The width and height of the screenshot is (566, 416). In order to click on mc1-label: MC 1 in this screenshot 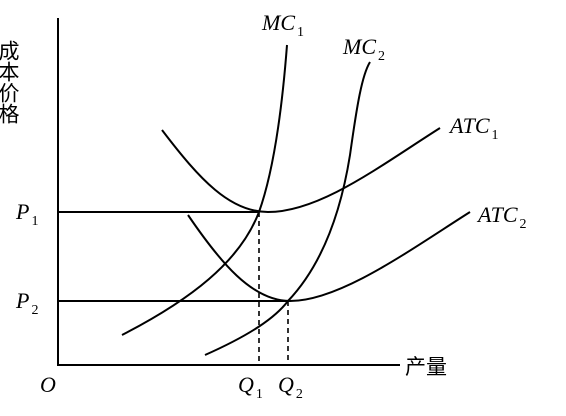, I will do `click(282, 25)`.